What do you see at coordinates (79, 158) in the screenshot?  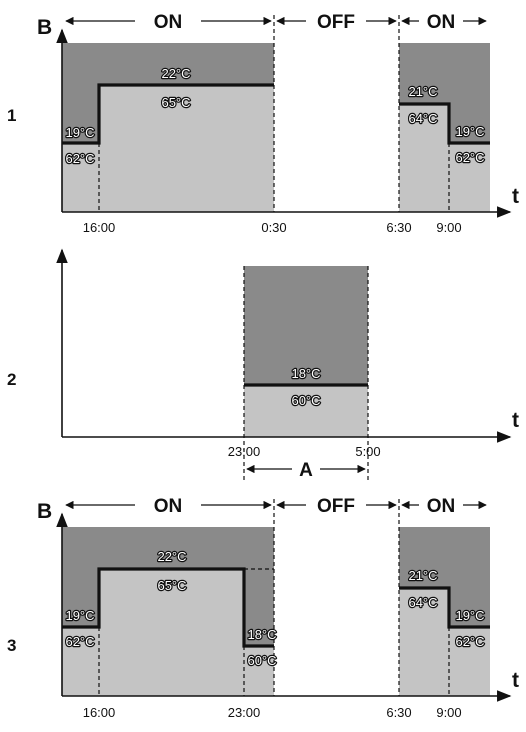 I see `panel1-temp-water-1: 62°C` at bounding box center [79, 158].